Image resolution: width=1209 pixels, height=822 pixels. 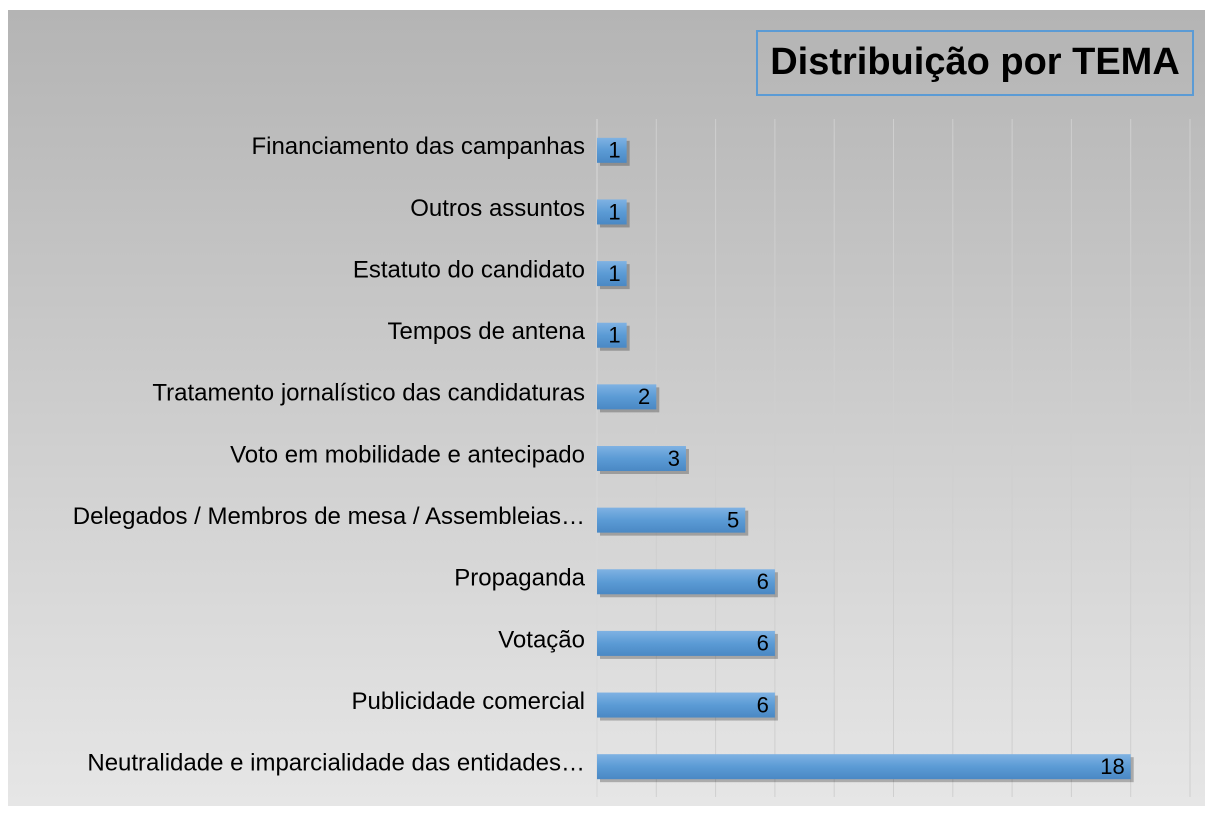 What do you see at coordinates (407, 454) in the screenshot?
I see `y-tick-label: Voto em mobilidade e antecipado` at bounding box center [407, 454].